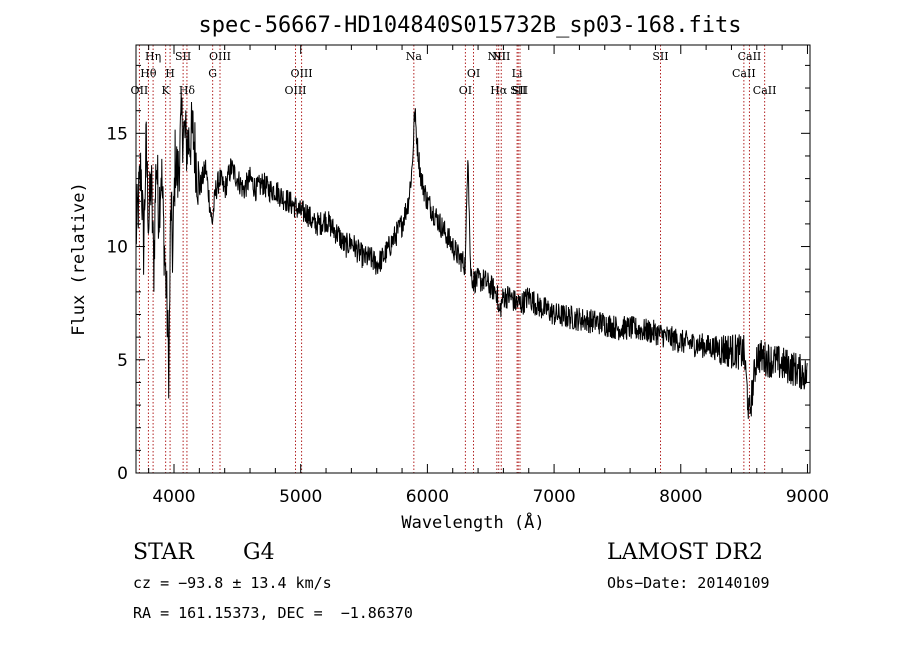 The image size is (900, 649). Describe the element at coordinates (166, 90) in the screenshot. I see `line-label: K` at that location.